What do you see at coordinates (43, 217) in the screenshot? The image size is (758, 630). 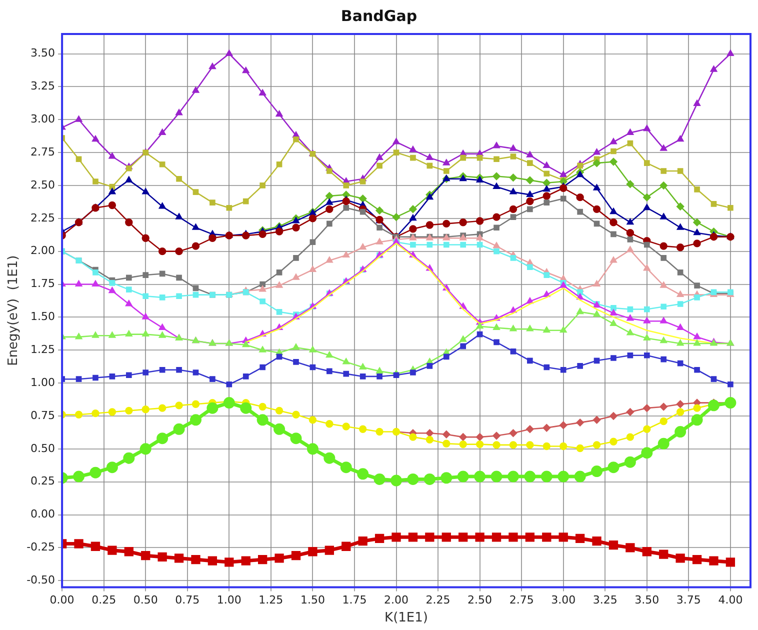 I see `y-tick-label: 2.25` at bounding box center [43, 217].